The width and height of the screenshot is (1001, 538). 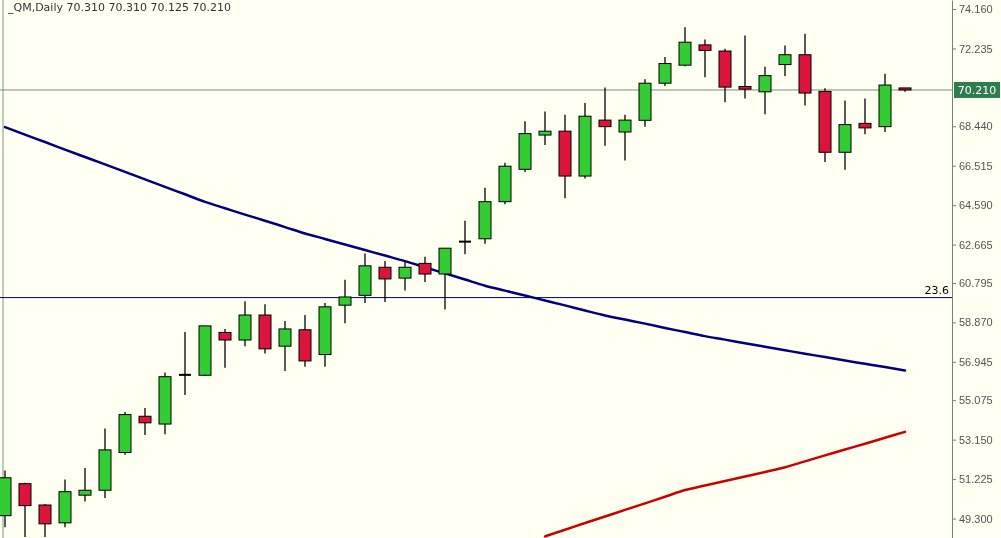 What do you see at coordinates (976, 205) in the screenshot?
I see `y-tick-label: 64.590` at bounding box center [976, 205].